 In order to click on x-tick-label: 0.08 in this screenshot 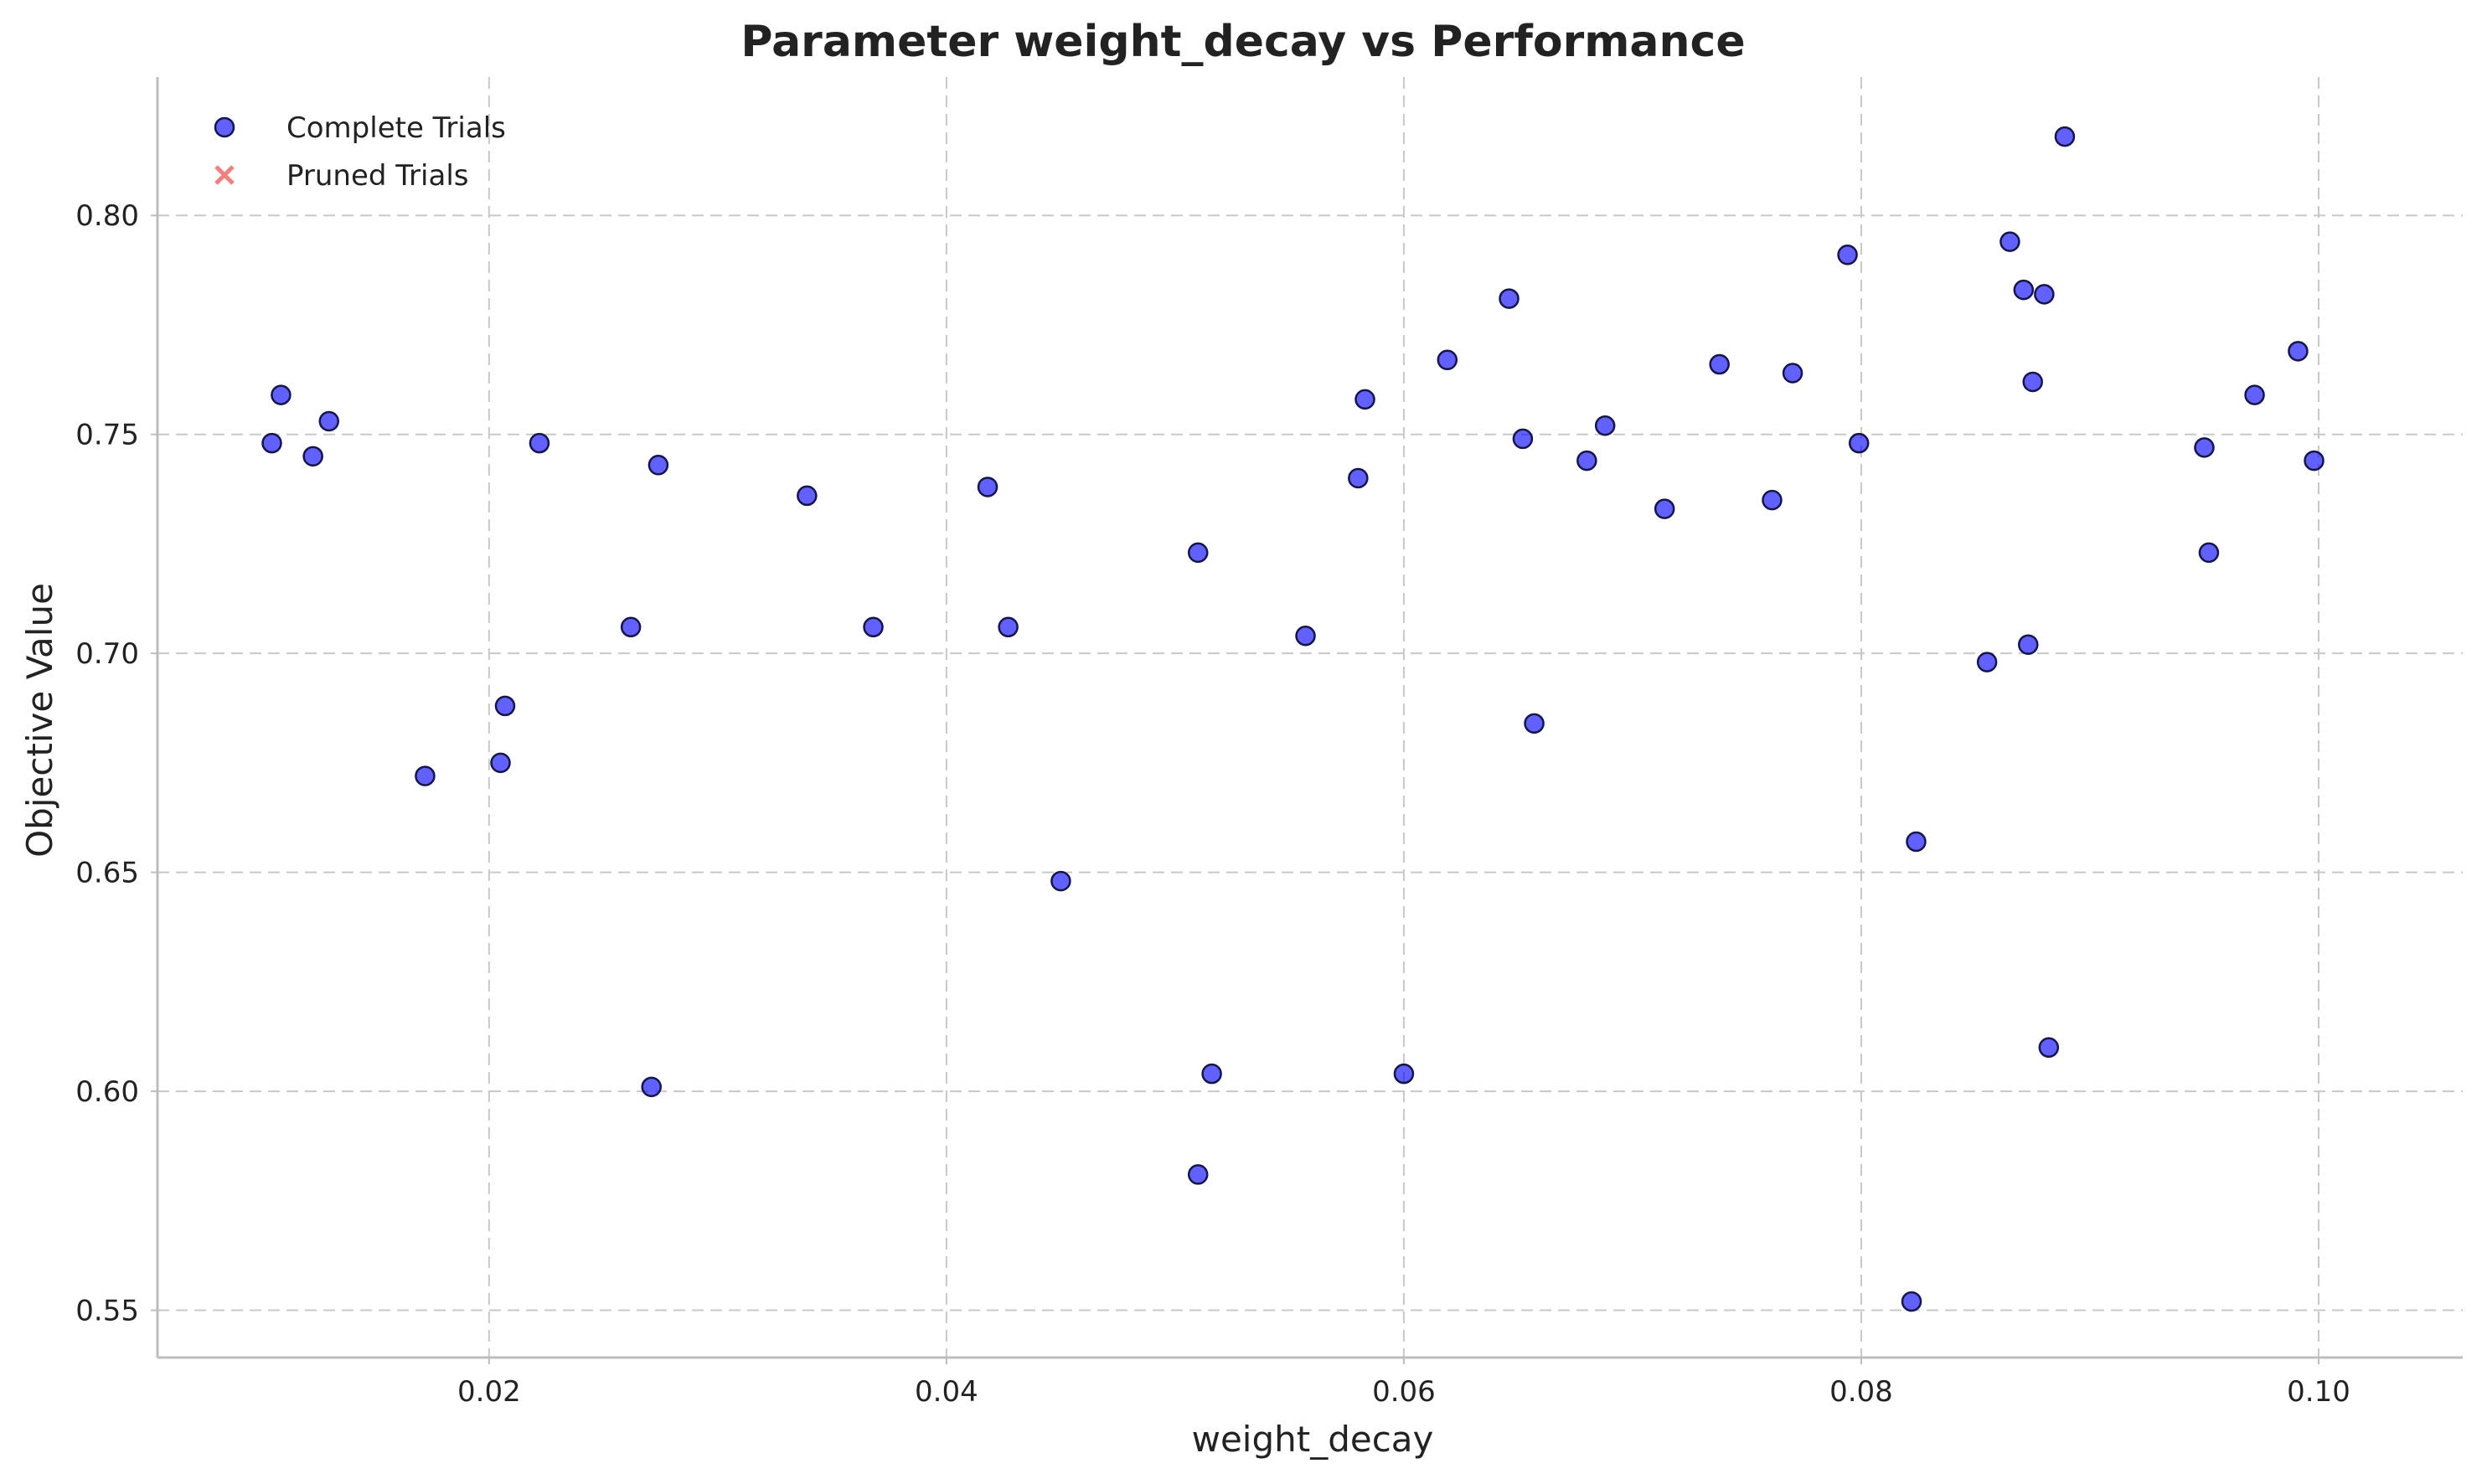, I will do `click(1861, 1392)`.